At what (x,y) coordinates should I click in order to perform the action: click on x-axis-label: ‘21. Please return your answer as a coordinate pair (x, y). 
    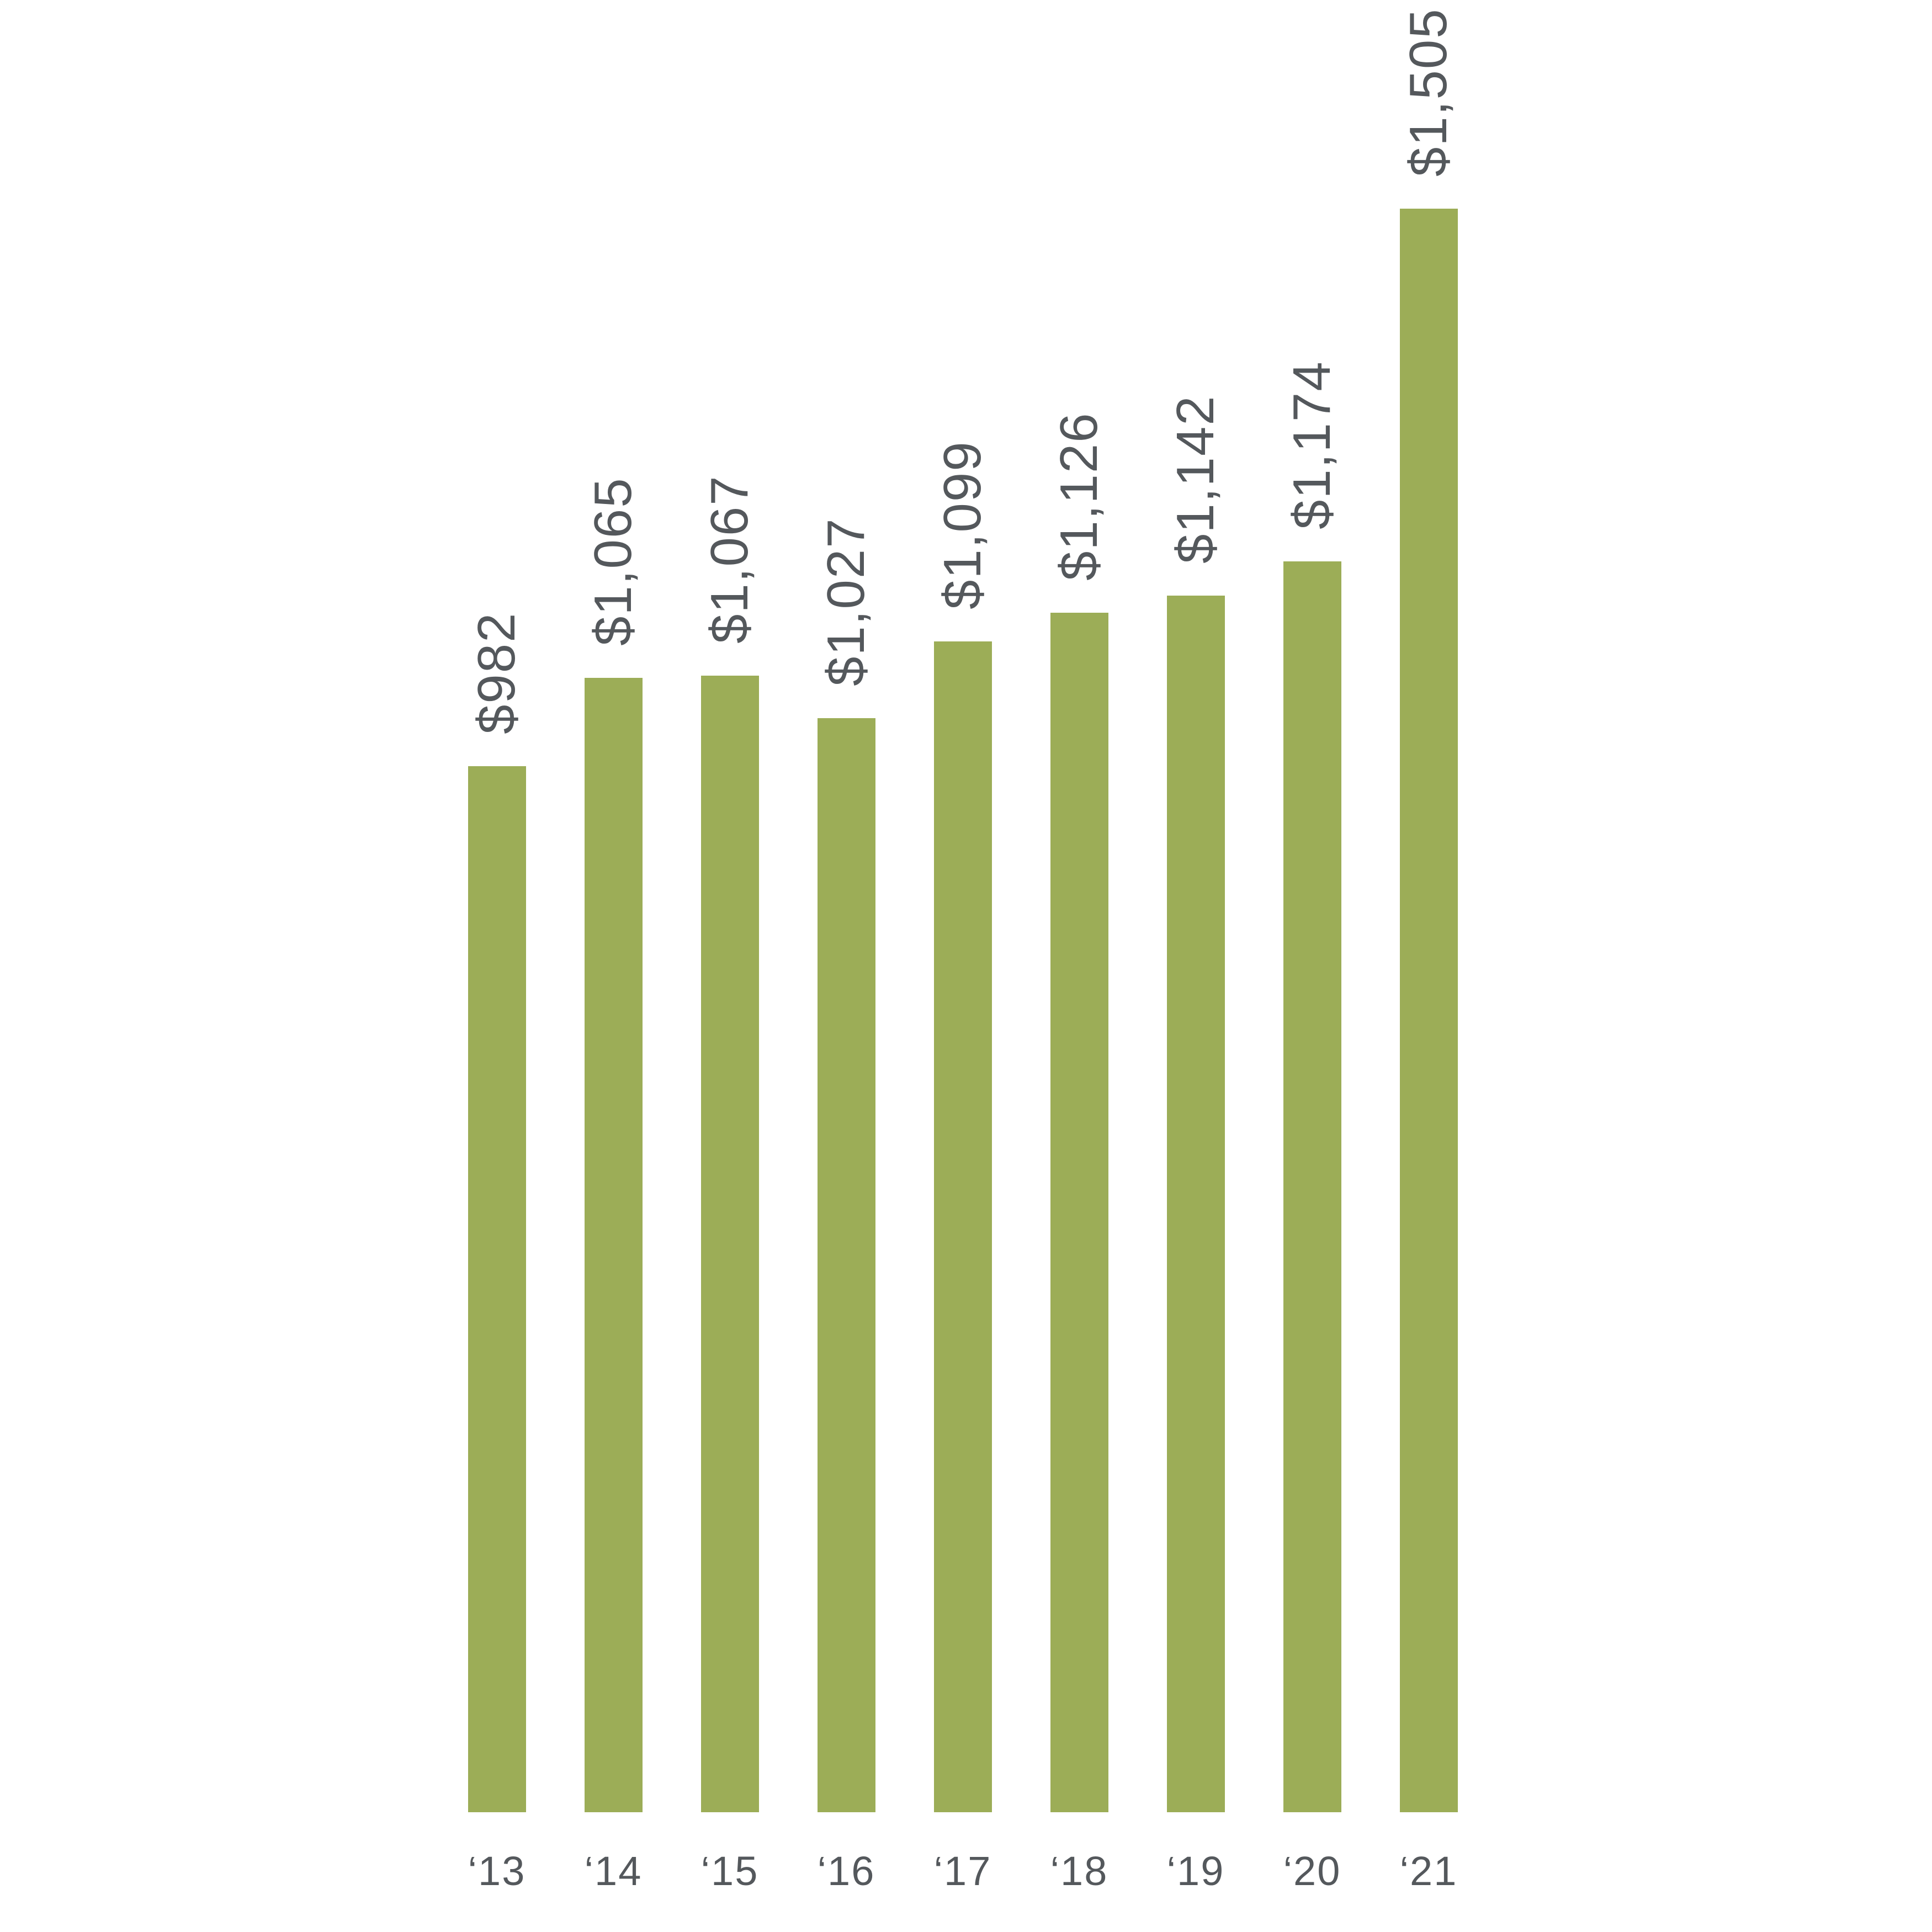
    Looking at the image, I should click on (1429, 1871).